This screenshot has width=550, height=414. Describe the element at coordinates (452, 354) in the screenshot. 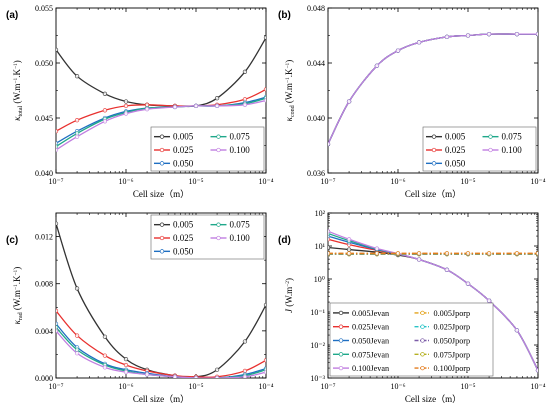

I see `legend-label: 0.075Jporp` at that location.